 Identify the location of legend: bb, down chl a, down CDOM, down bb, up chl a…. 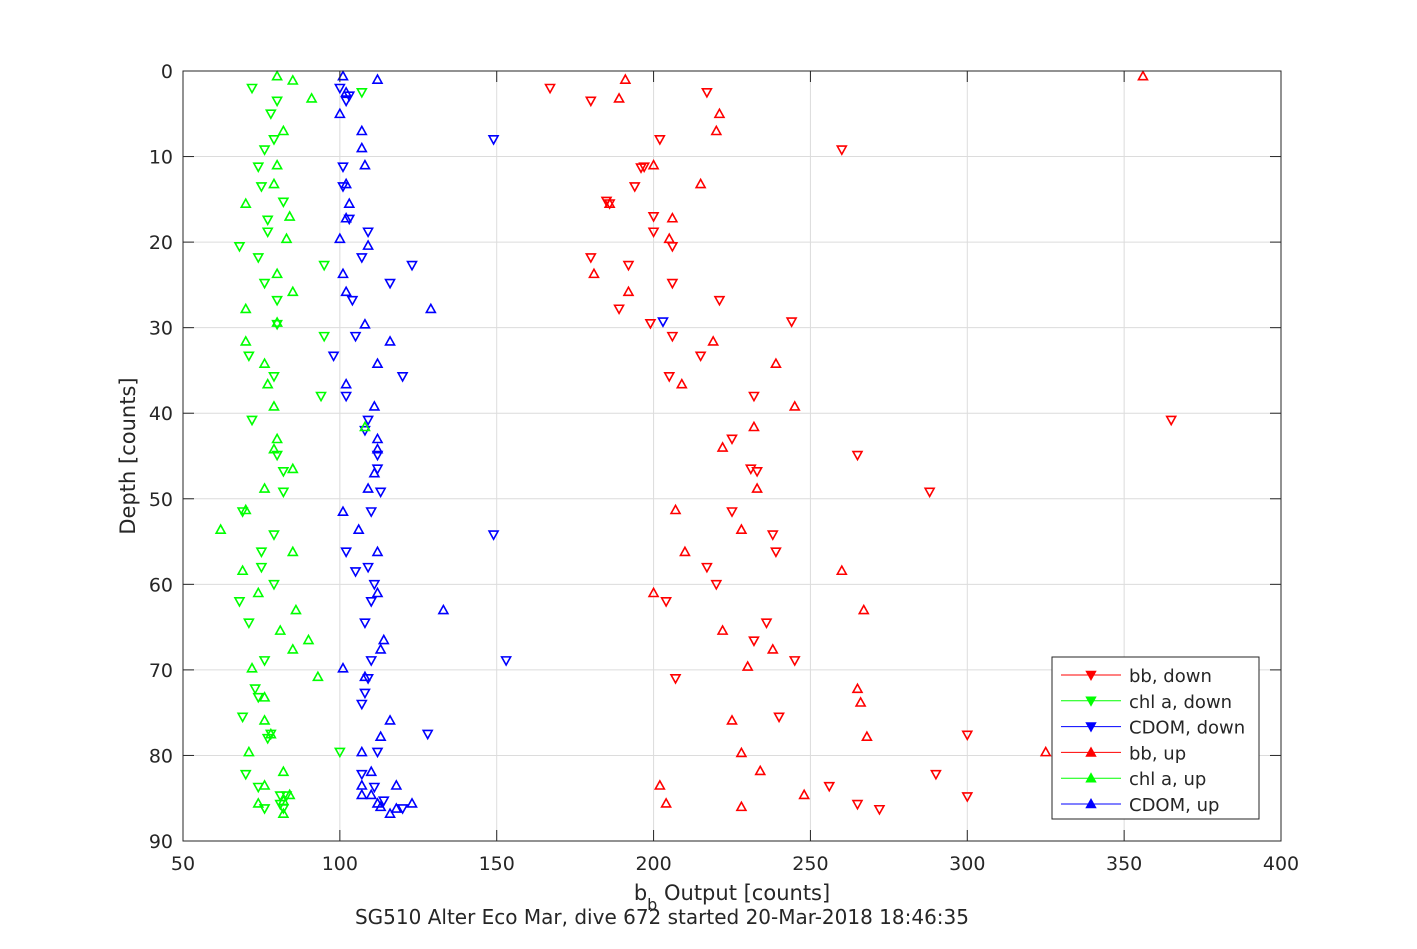
(1155, 738).